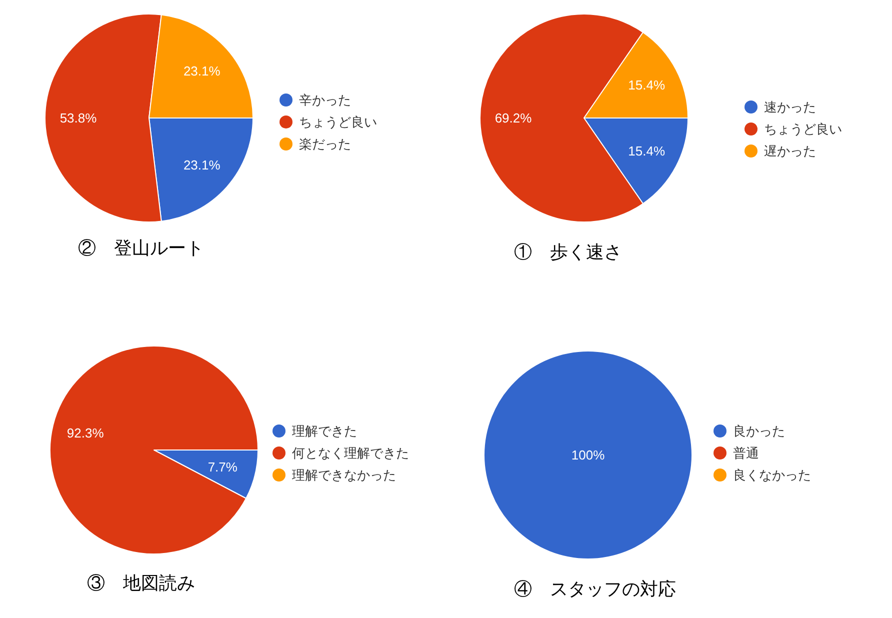 This screenshot has height=618, width=892. I want to click on data-label: 7.7%, so click(223, 466).